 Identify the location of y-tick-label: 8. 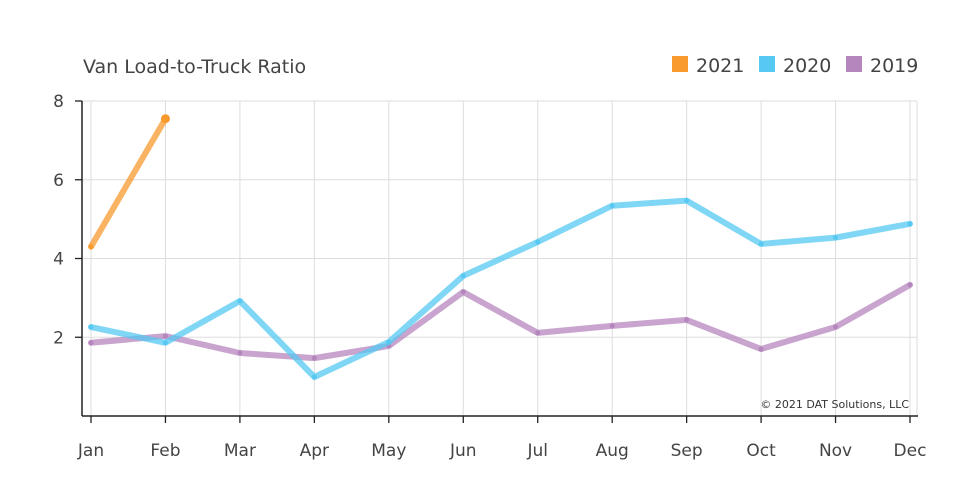
(58, 102).